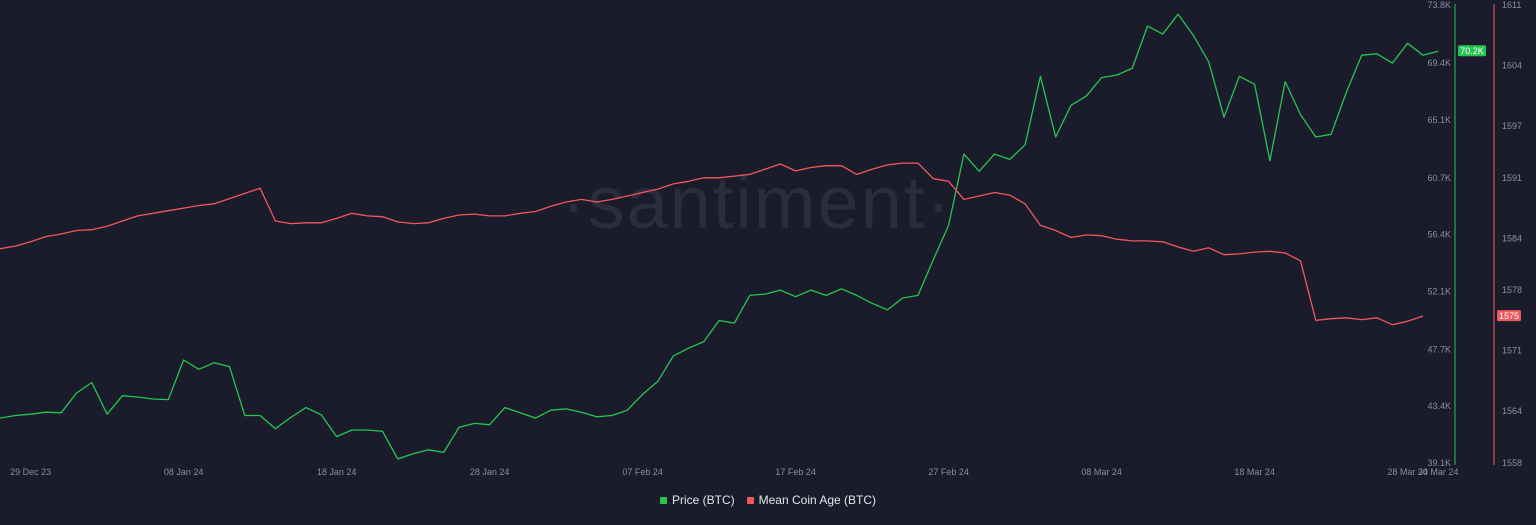  What do you see at coordinates (1512, 66) in the screenshot?
I see `y-right-tick-label: 1604` at bounding box center [1512, 66].